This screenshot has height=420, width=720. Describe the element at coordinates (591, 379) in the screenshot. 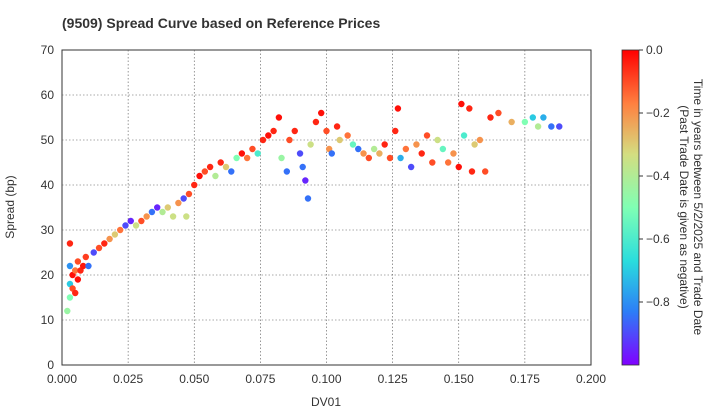

I see `x-tick-label: 0.200` at that location.